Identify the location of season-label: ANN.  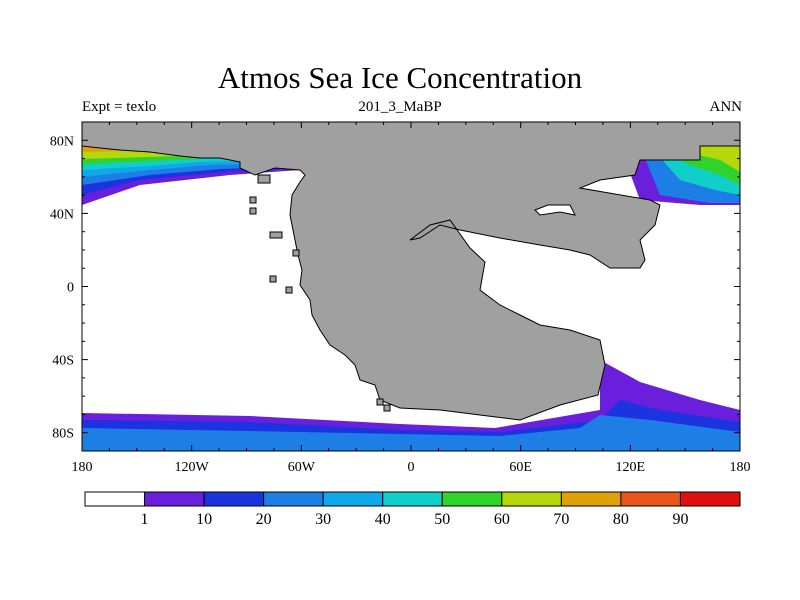
(726, 107).